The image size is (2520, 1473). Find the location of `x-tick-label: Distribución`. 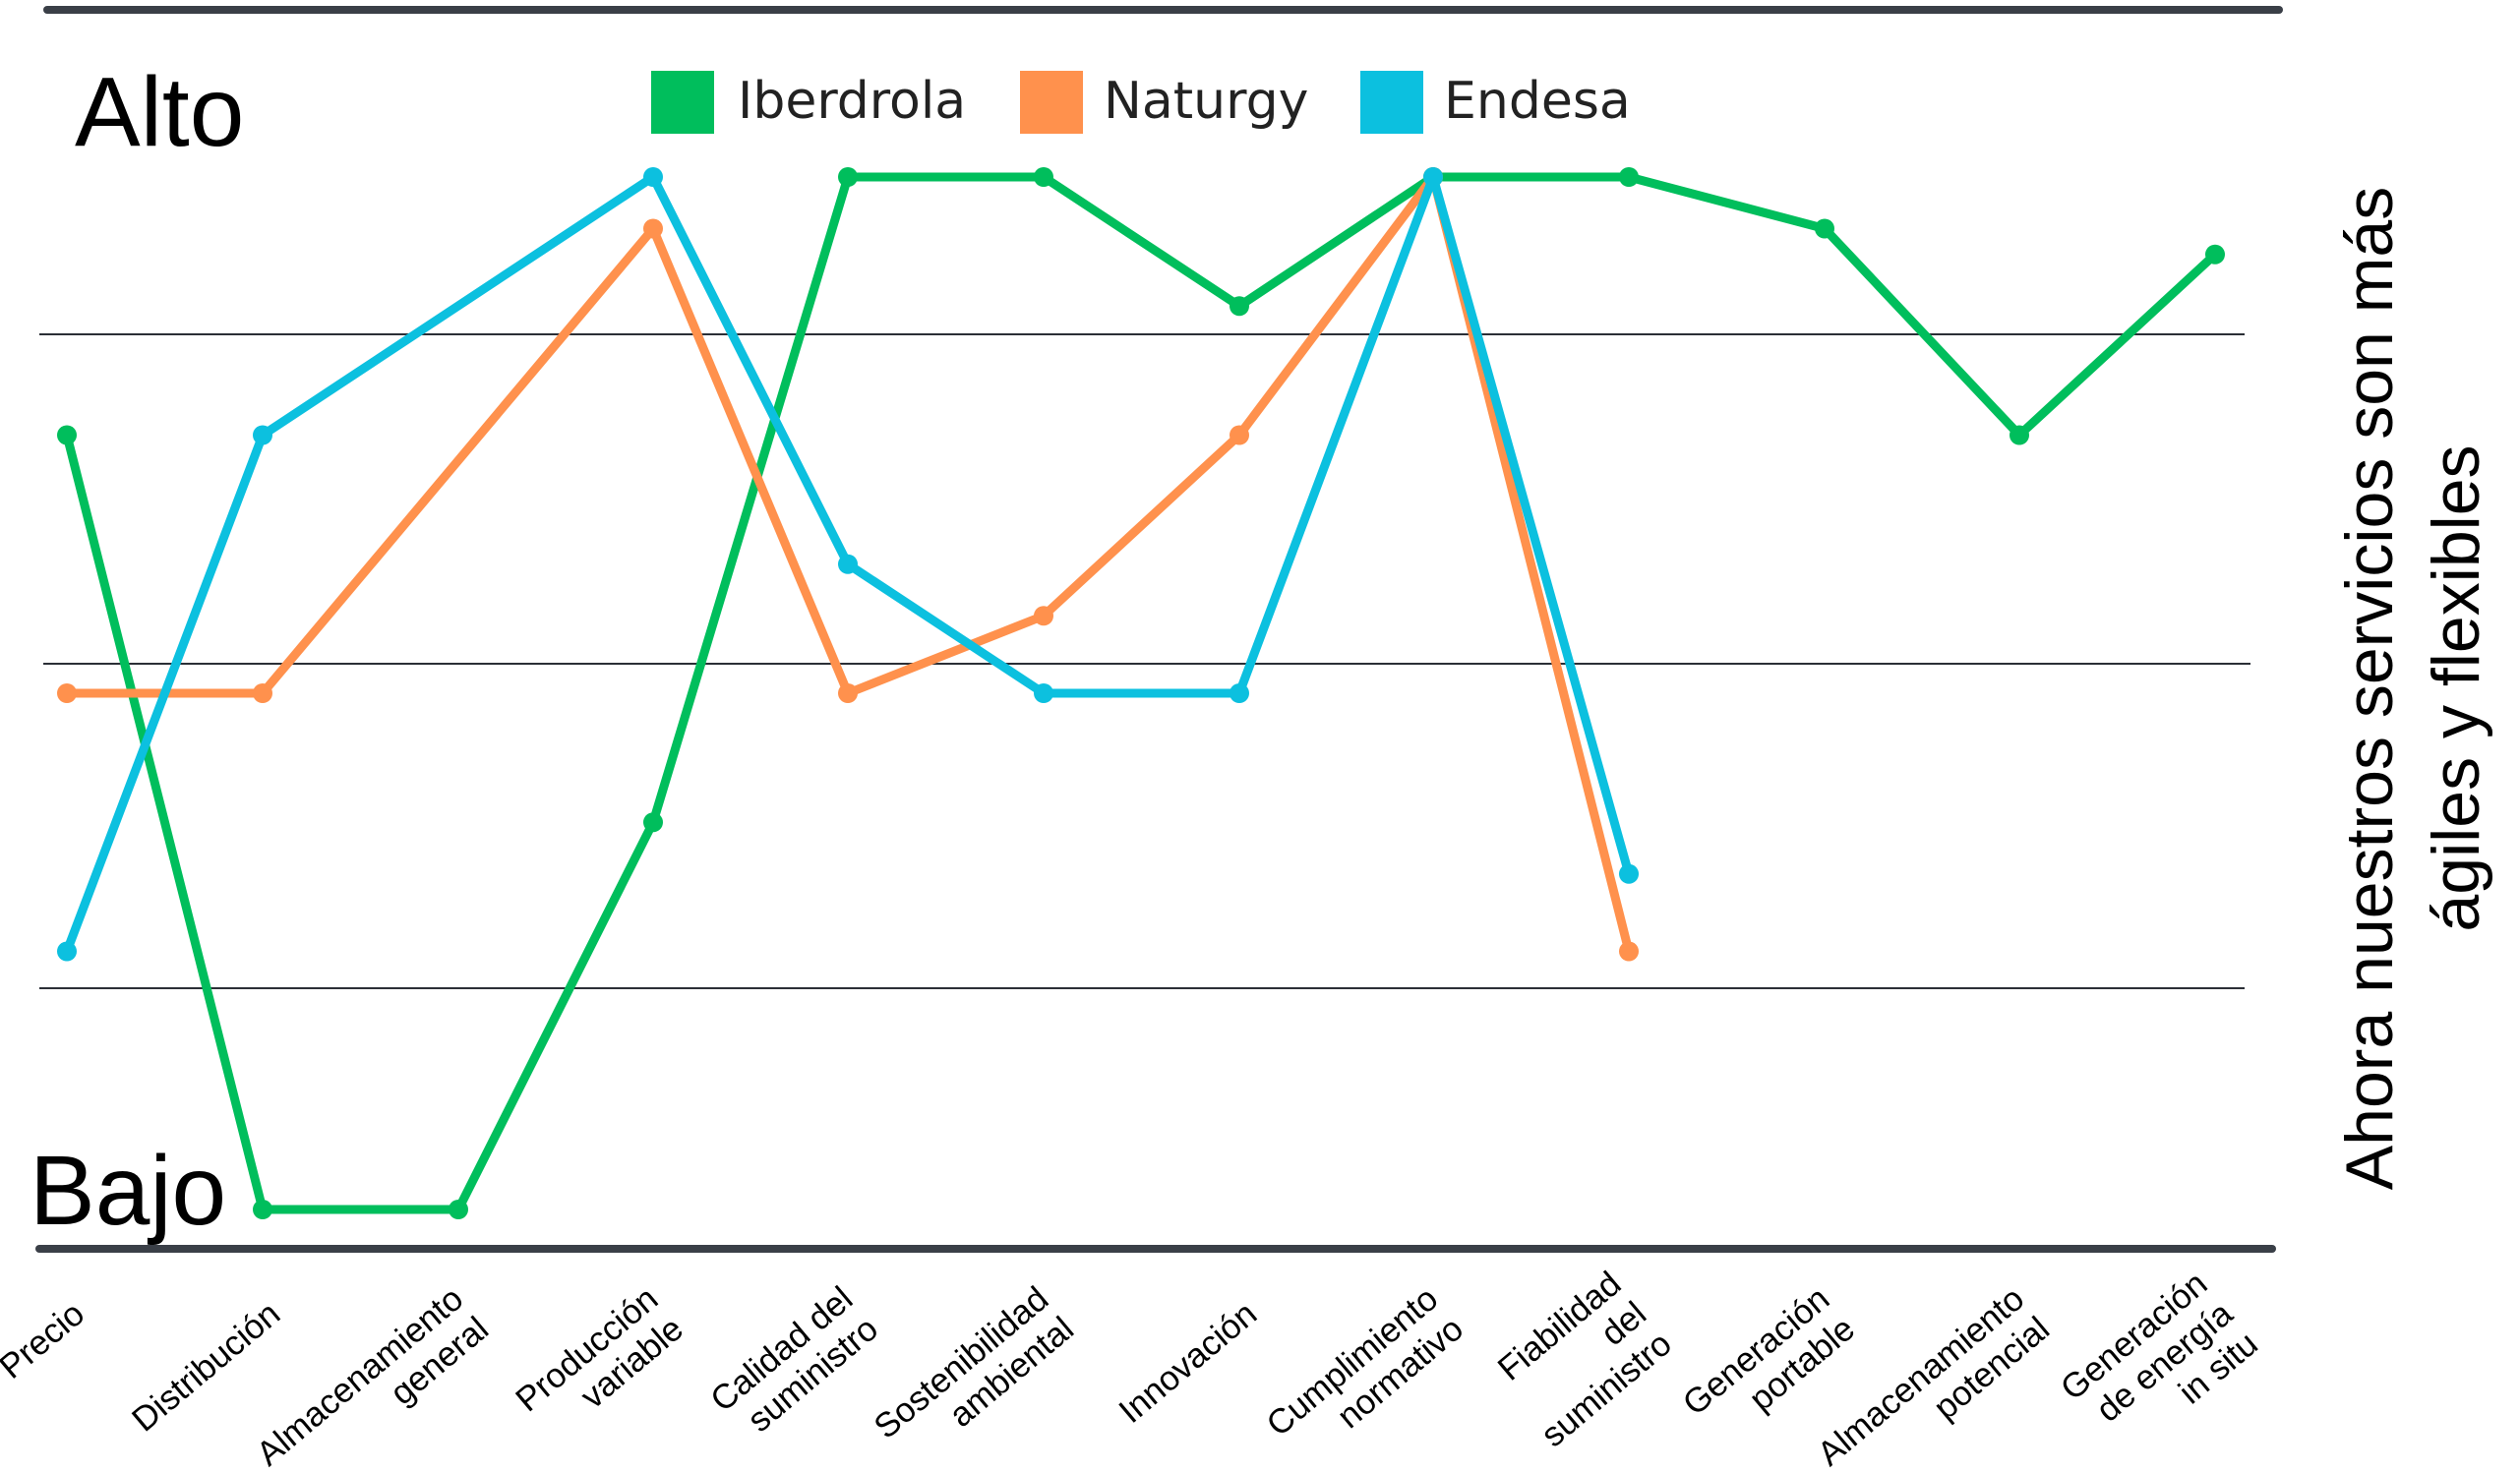

x-tick-label: Distribución is located at coordinates (206, 1367).